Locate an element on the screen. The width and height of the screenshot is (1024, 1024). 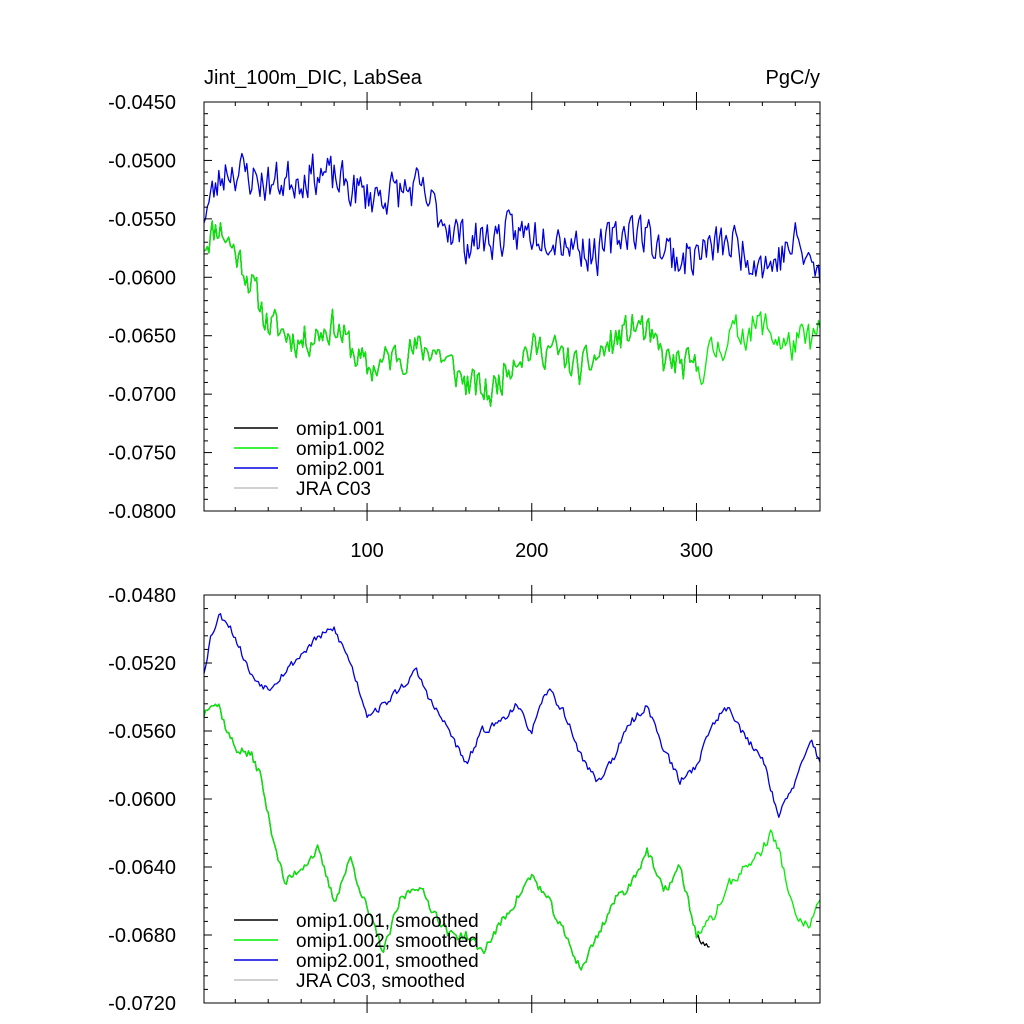
legend-label: omip1.001, smoothed is located at coordinates (387, 921).